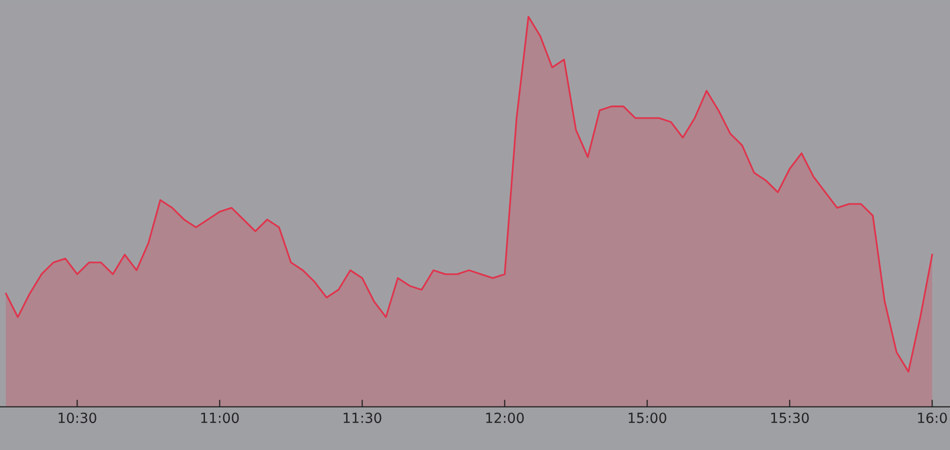 The image size is (950, 450). What do you see at coordinates (77, 418) in the screenshot?
I see `x-tick-label: 10:30` at bounding box center [77, 418].